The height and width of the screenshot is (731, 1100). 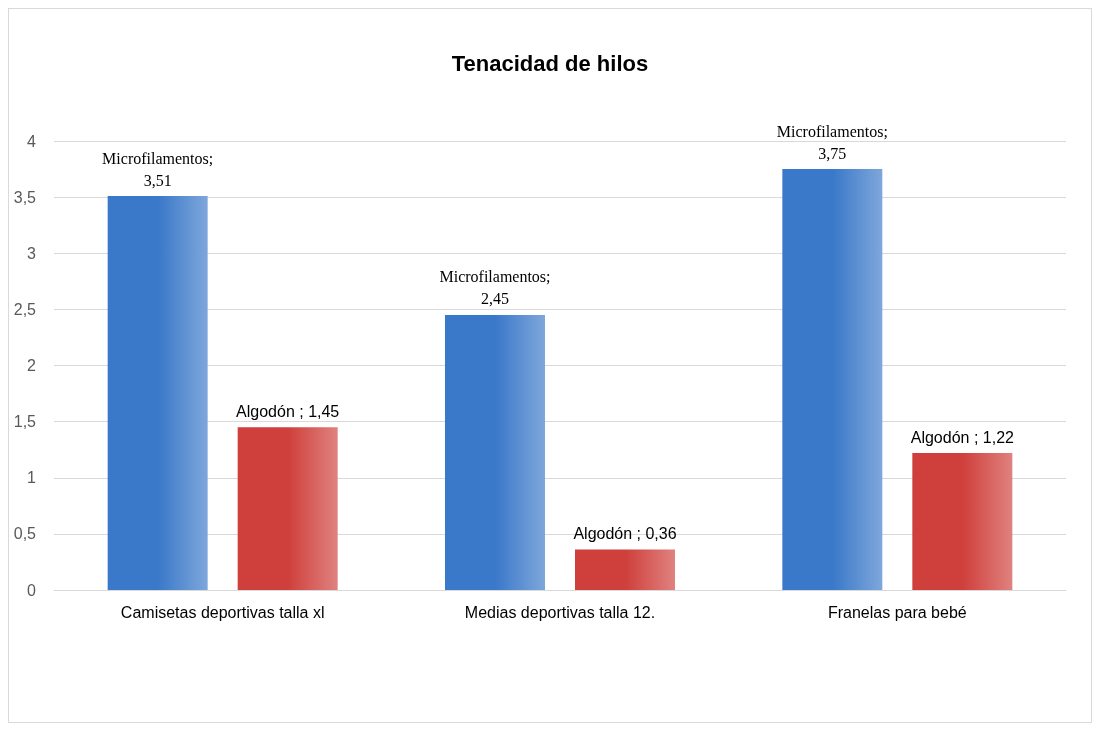 I want to click on y-tick-label: 4, so click(x=32, y=141).